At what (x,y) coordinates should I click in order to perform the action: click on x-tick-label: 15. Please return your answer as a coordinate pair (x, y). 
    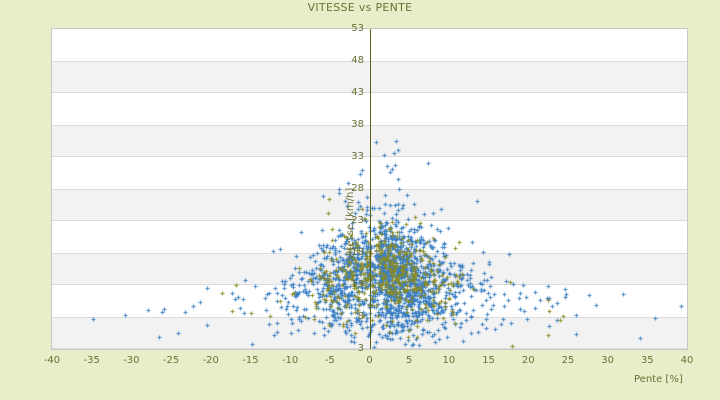
    Looking at the image, I should click on (488, 360).